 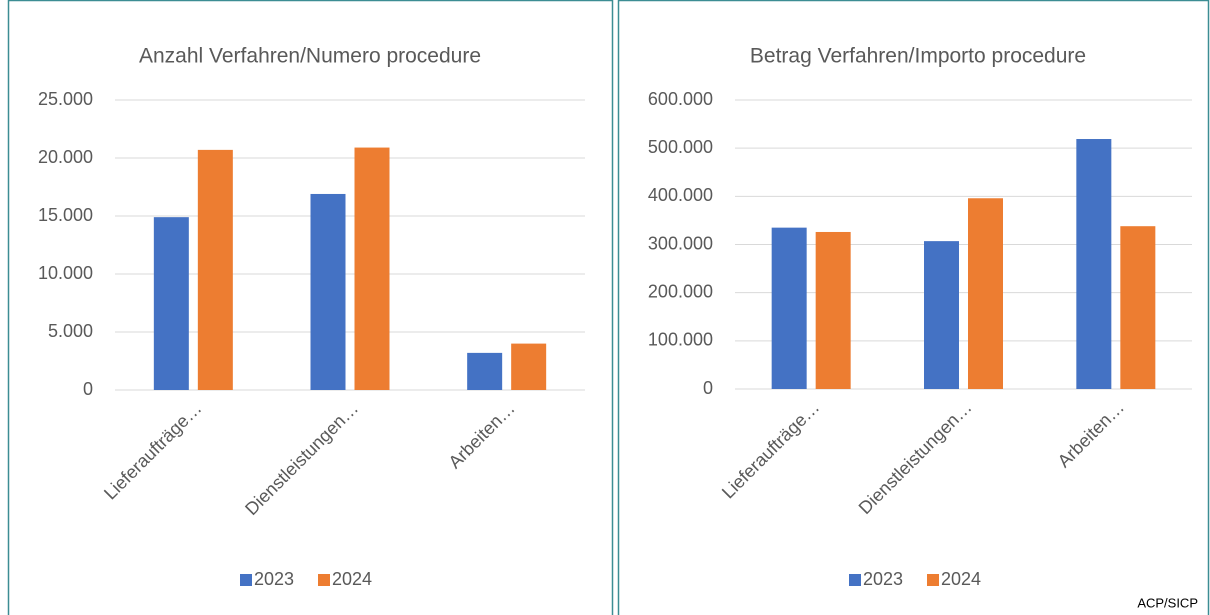 What do you see at coordinates (65, 157) in the screenshot?
I see `y-tick-label: 20.000` at bounding box center [65, 157].